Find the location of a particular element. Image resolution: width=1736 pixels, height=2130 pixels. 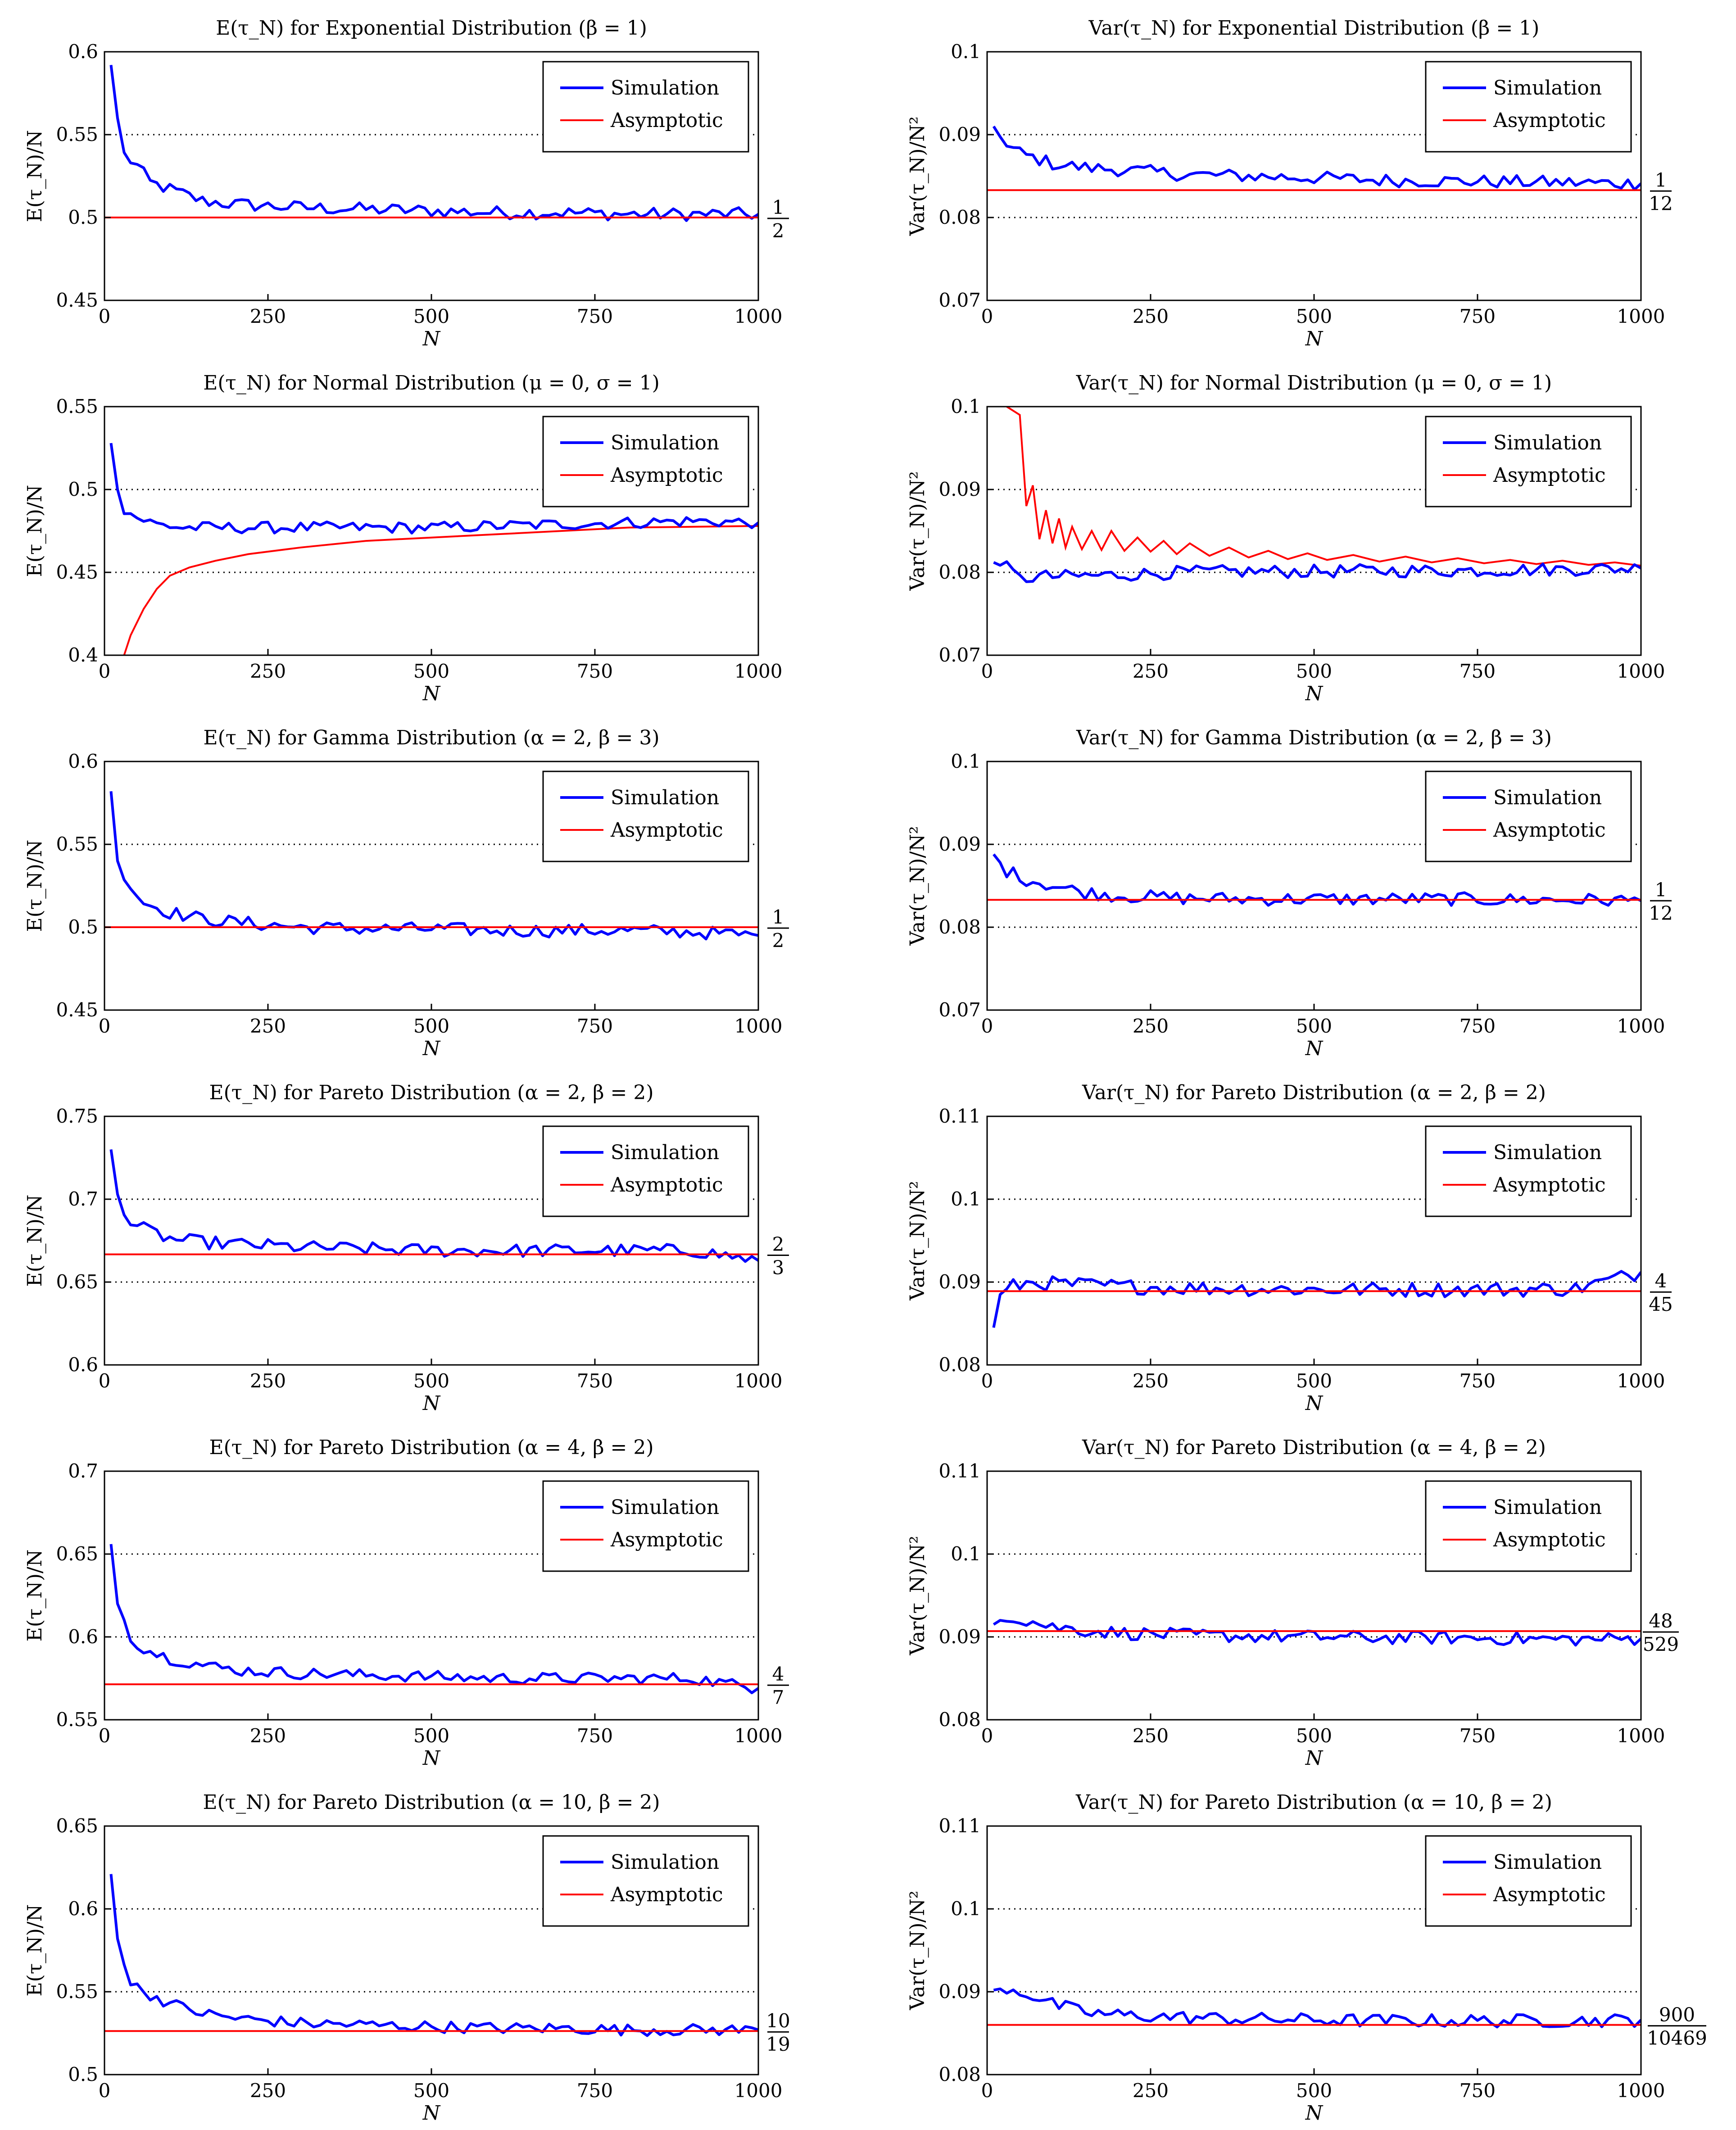

y-tick-label: 0.4 is located at coordinates (83, 655).